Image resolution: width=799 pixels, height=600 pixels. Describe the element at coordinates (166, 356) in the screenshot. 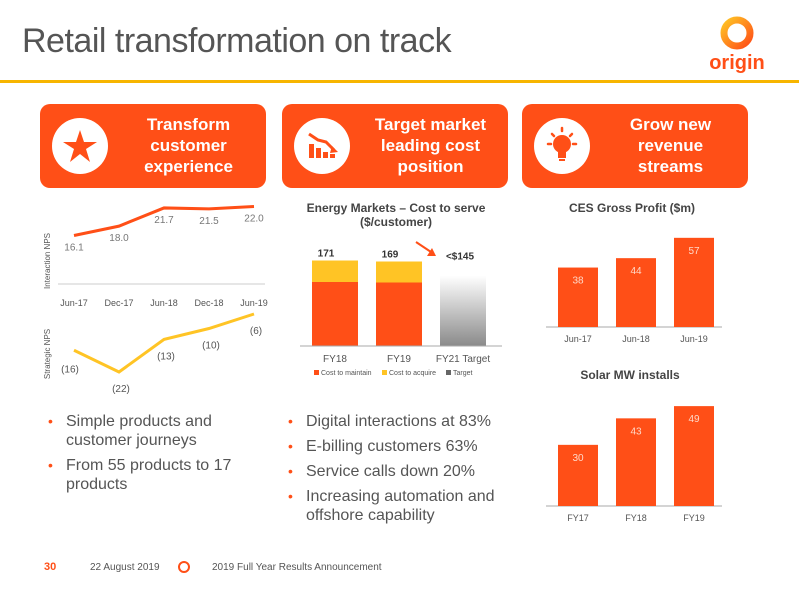

I see `strategic-nps-label: (13)` at that location.